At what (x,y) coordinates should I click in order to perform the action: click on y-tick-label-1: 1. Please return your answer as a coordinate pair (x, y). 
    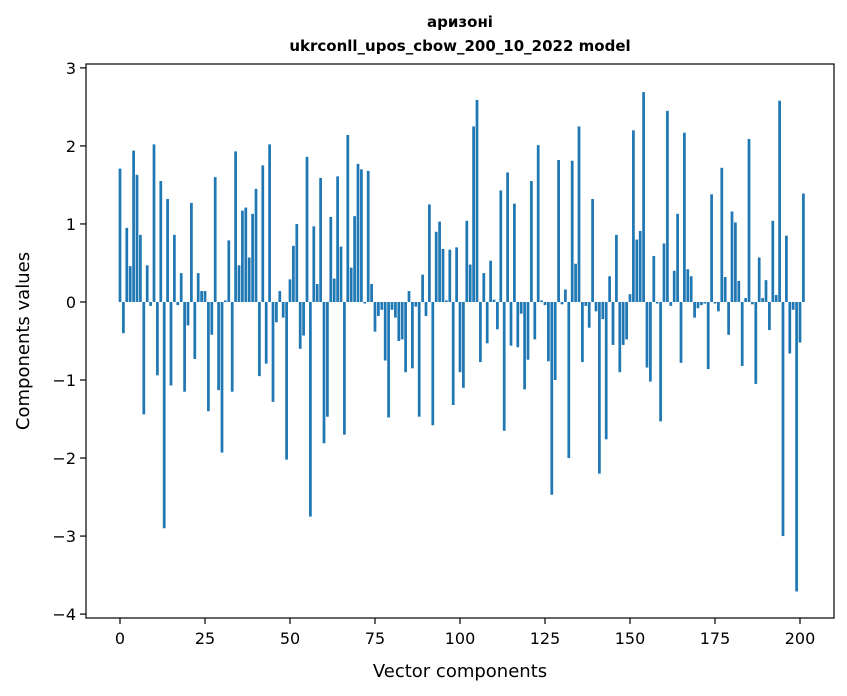
    Looking at the image, I should click on (71, 224).